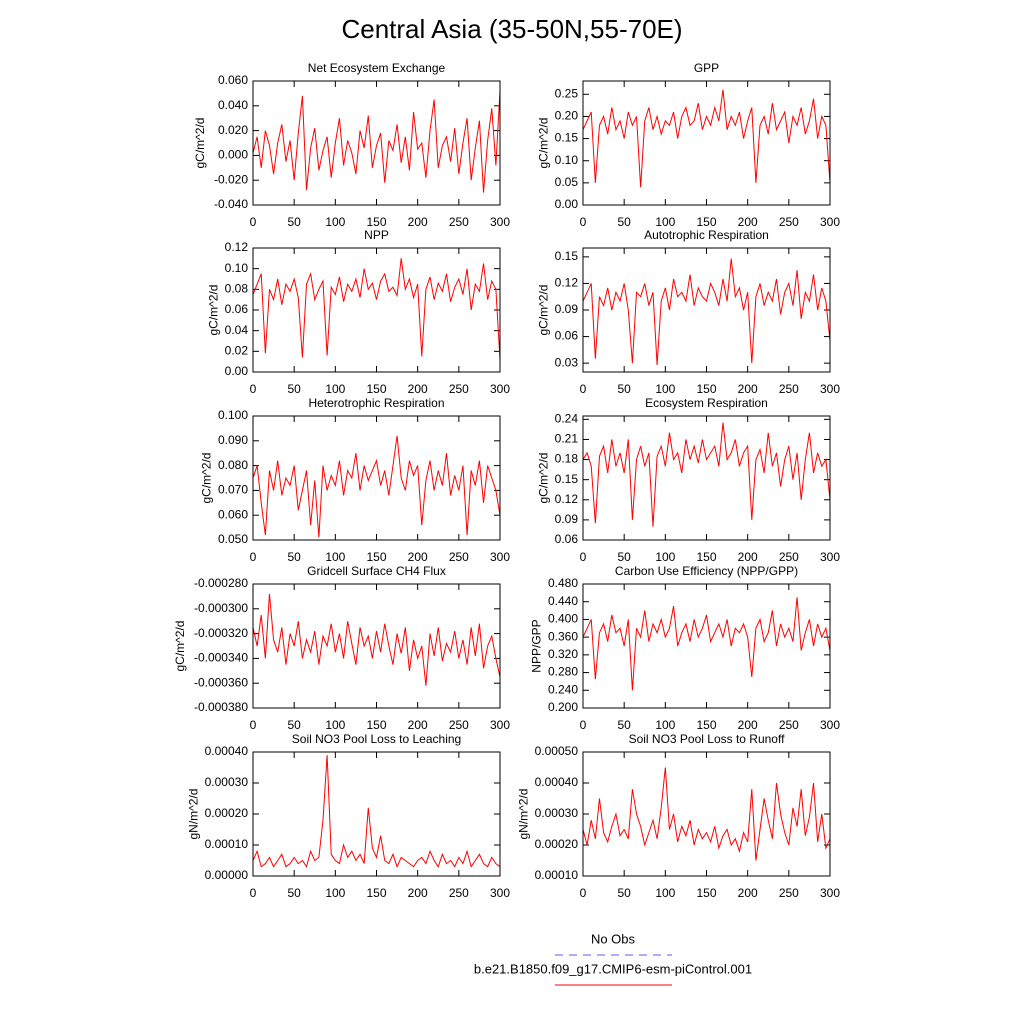  I want to click on y-tick-label: -0.020, so click(231, 179).